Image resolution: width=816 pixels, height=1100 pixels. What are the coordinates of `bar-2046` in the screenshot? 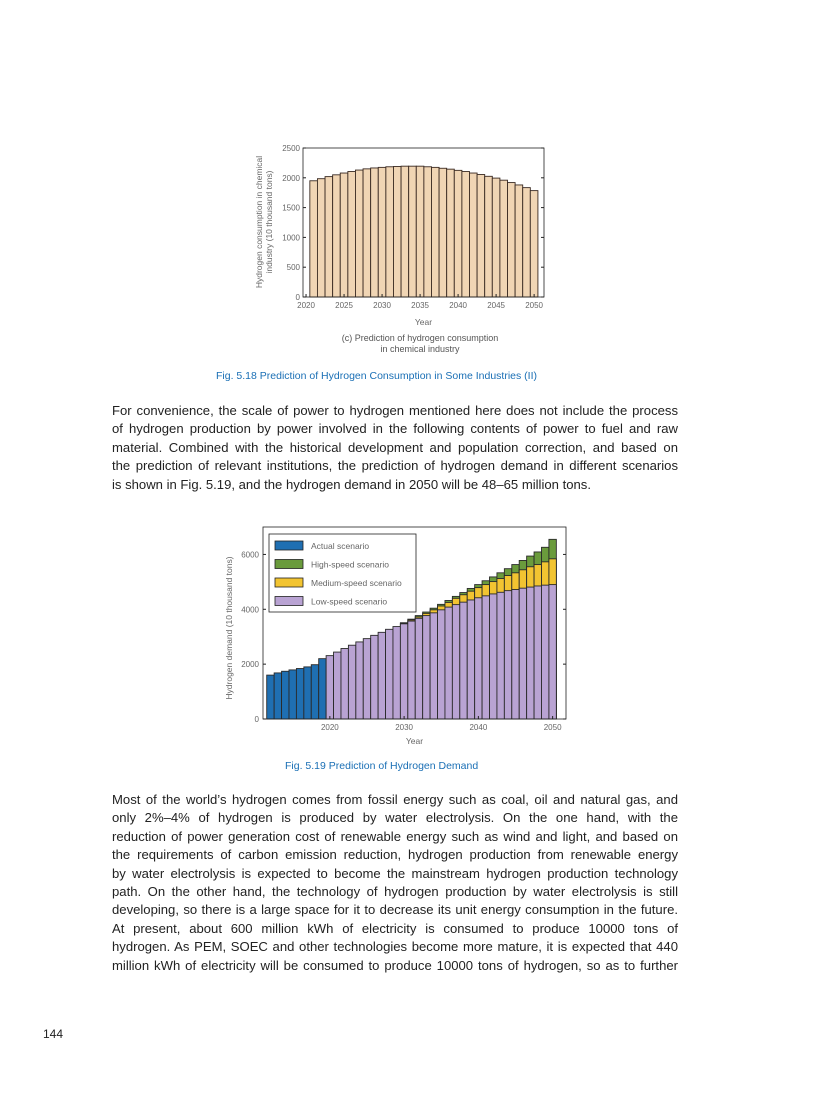 It's located at (503, 238).